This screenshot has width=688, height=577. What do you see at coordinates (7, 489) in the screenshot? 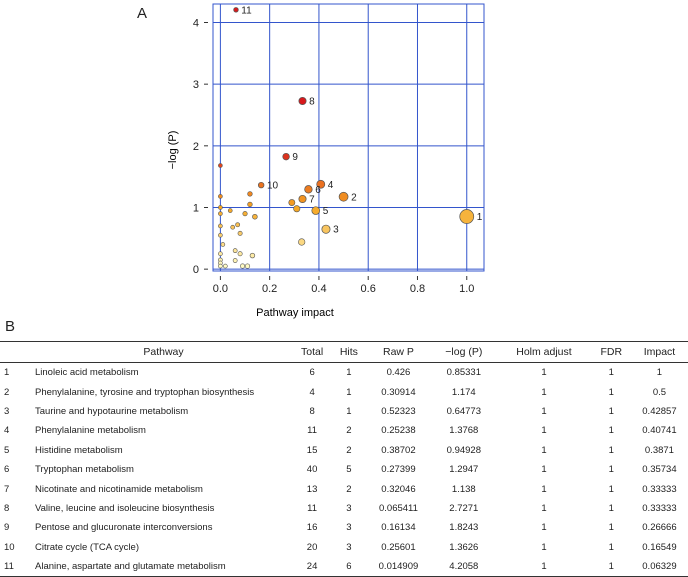
I see `cell-index: 7` at bounding box center [7, 489].